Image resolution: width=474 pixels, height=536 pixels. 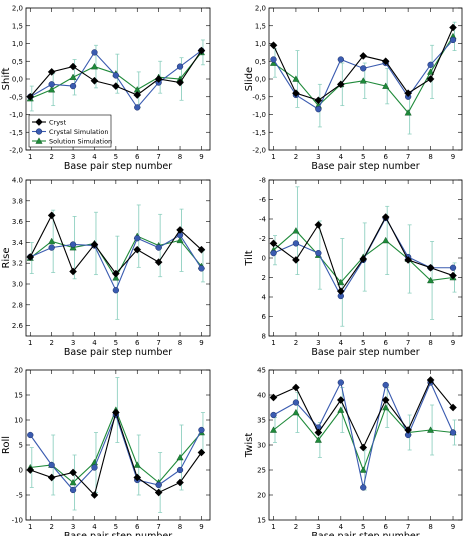 I want to click on y-tick-label: 2,0, so click(x=260, y=9).